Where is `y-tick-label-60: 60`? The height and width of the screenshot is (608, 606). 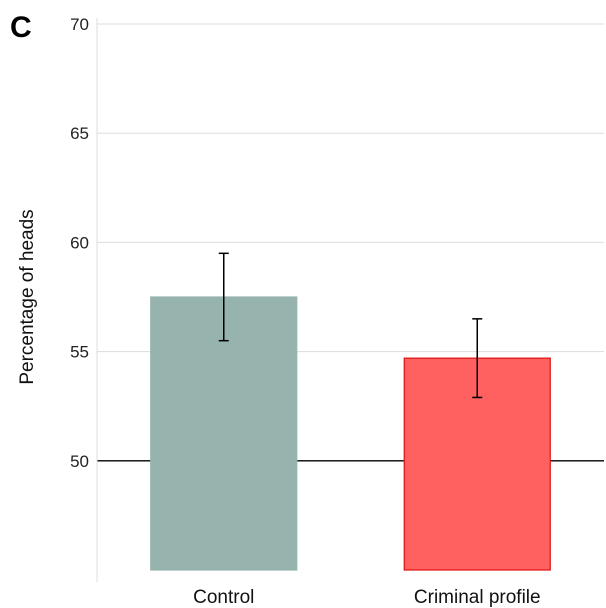
y-tick-label-60: 60 is located at coordinates (79, 242).